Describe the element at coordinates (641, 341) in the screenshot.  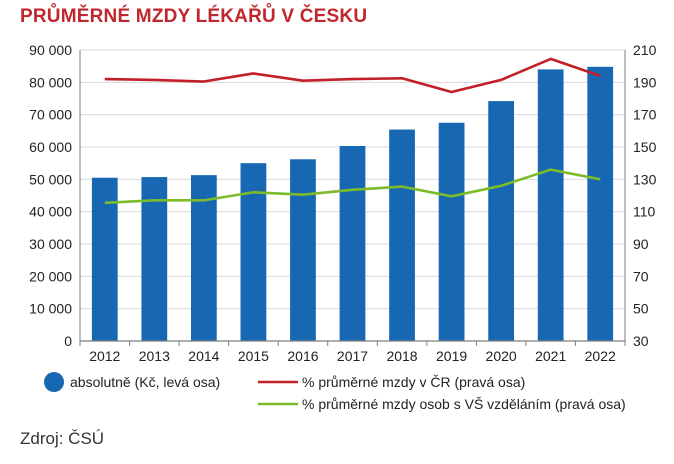
I see `y-right-tick-label: 30` at that location.